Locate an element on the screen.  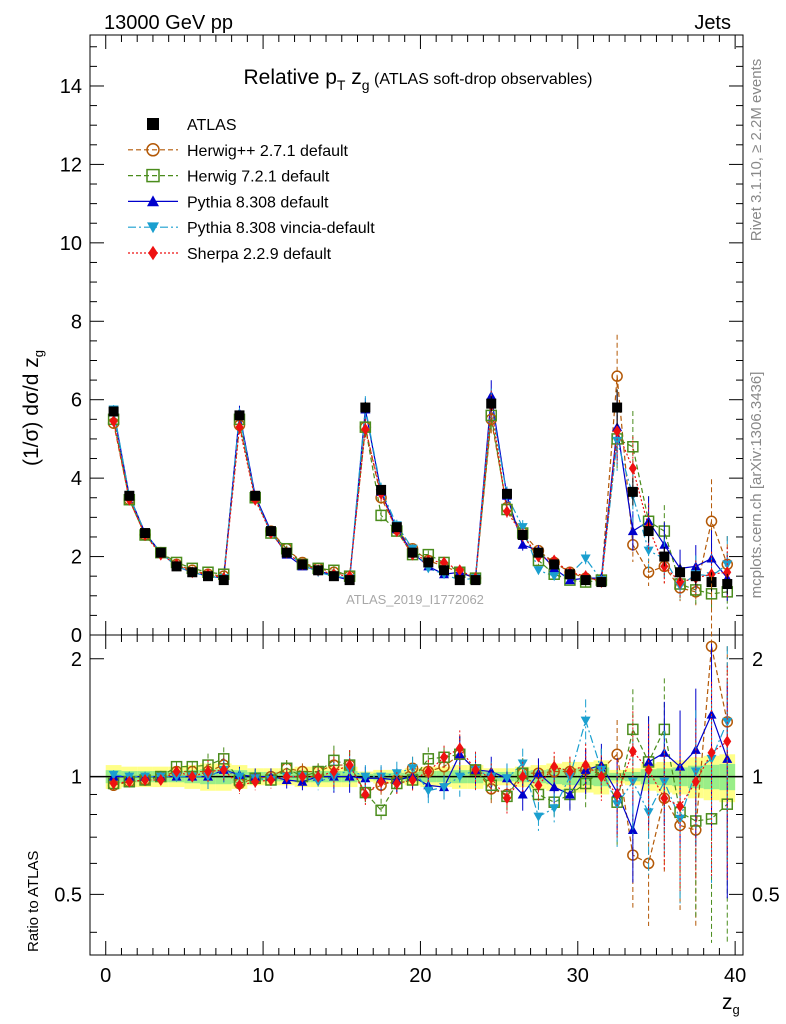
point-herwig7 is located at coordinates (381, 515).